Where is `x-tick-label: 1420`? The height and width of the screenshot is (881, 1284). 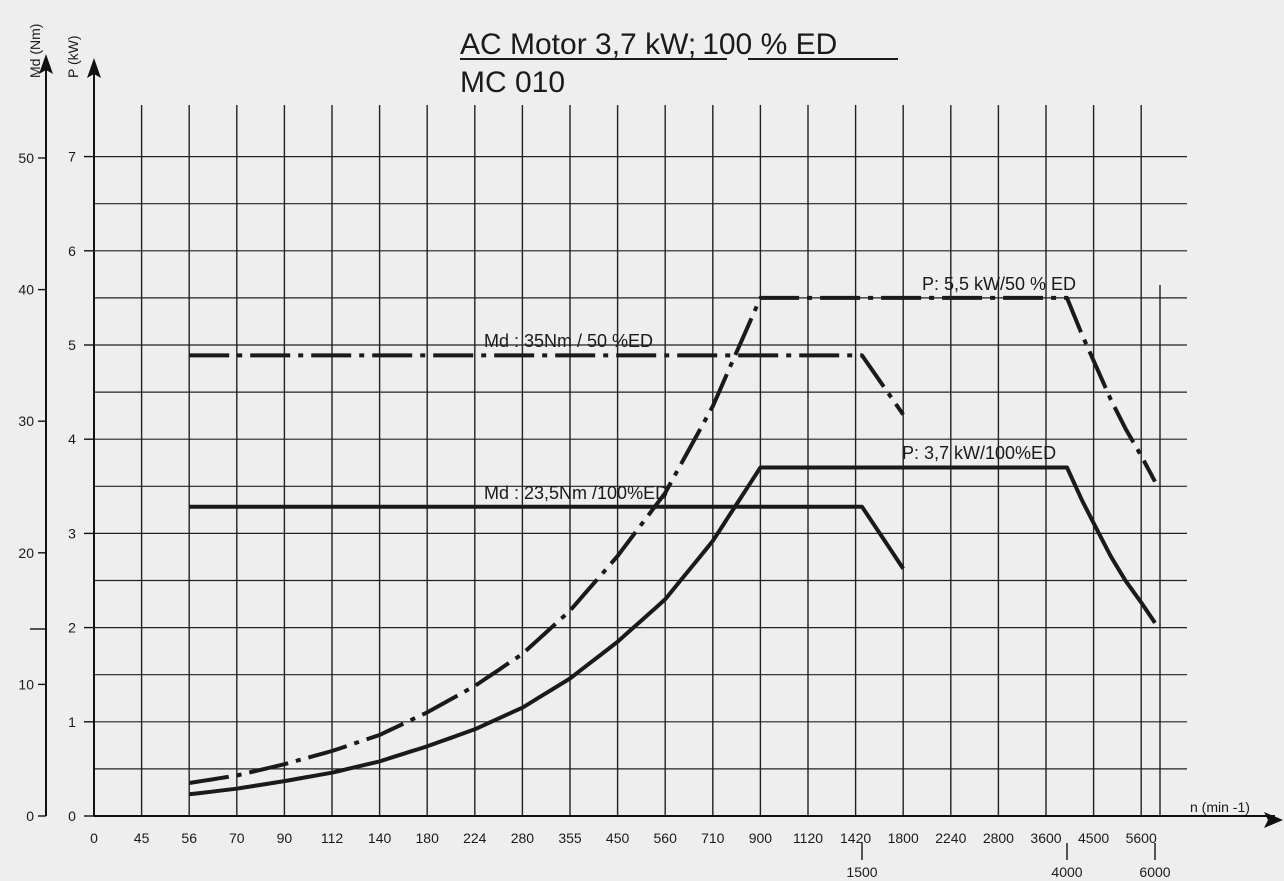 x-tick-label: 1420 is located at coordinates (855, 838).